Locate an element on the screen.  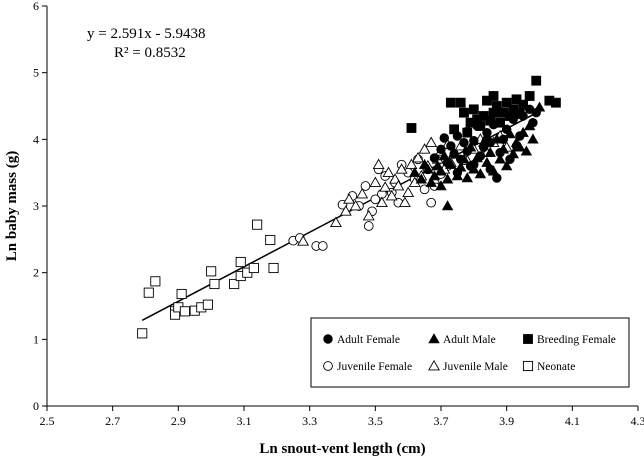
legend-open-circle-icon is located at coordinates (328, 366).